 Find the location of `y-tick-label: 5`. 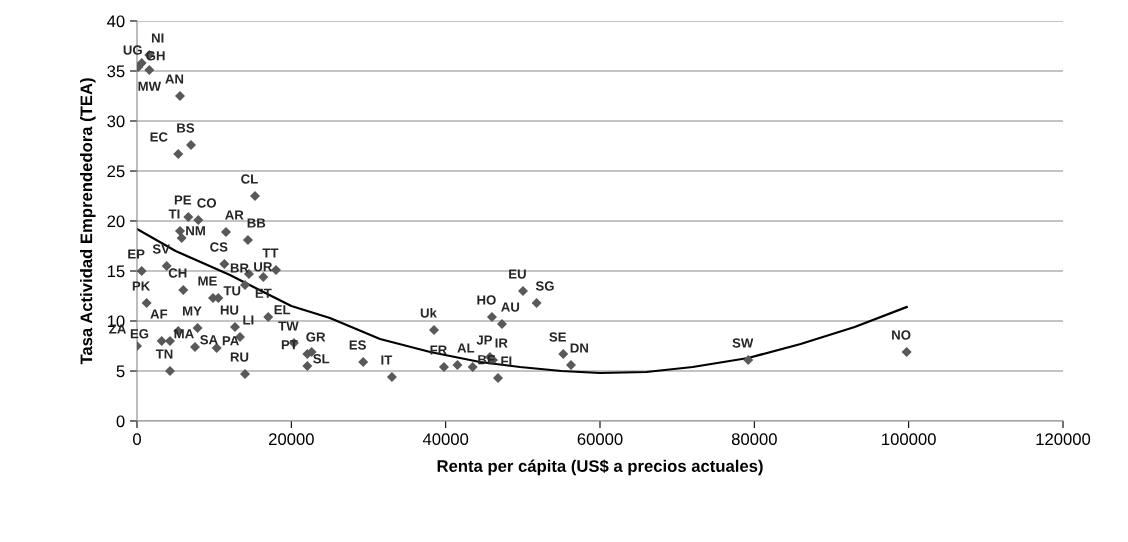

y-tick-label: 5 is located at coordinates (120, 371).